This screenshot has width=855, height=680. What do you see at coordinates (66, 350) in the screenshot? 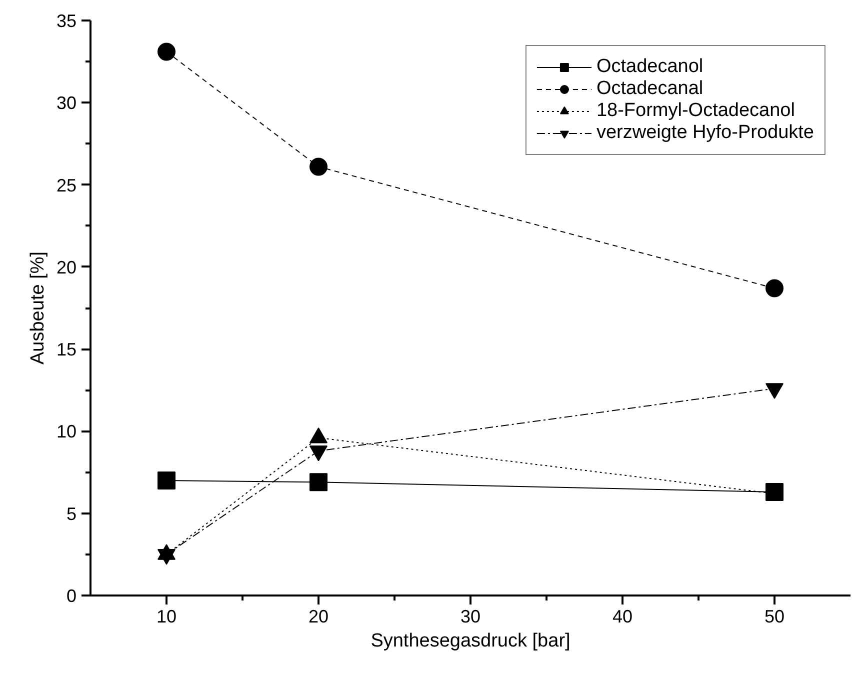
I see `y-tick-label: 15` at bounding box center [66, 350].